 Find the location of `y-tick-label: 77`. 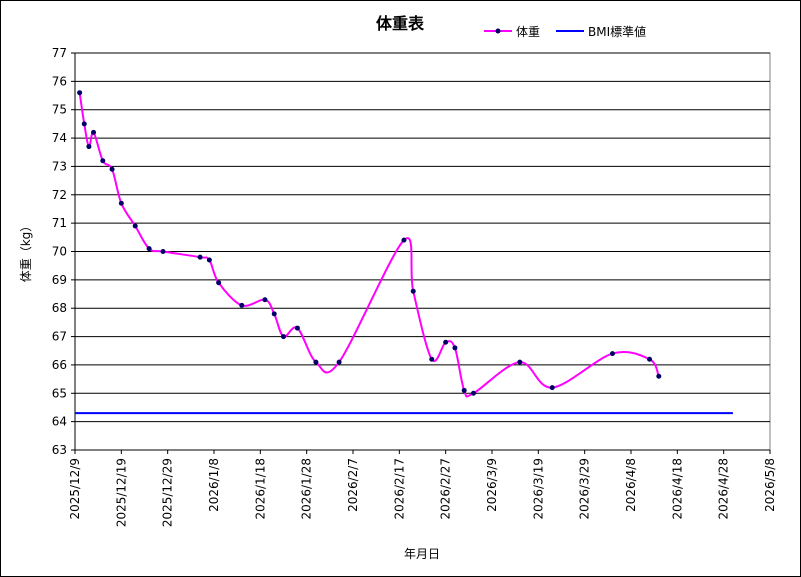

y-tick-label: 77 is located at coordinates (59, 53).